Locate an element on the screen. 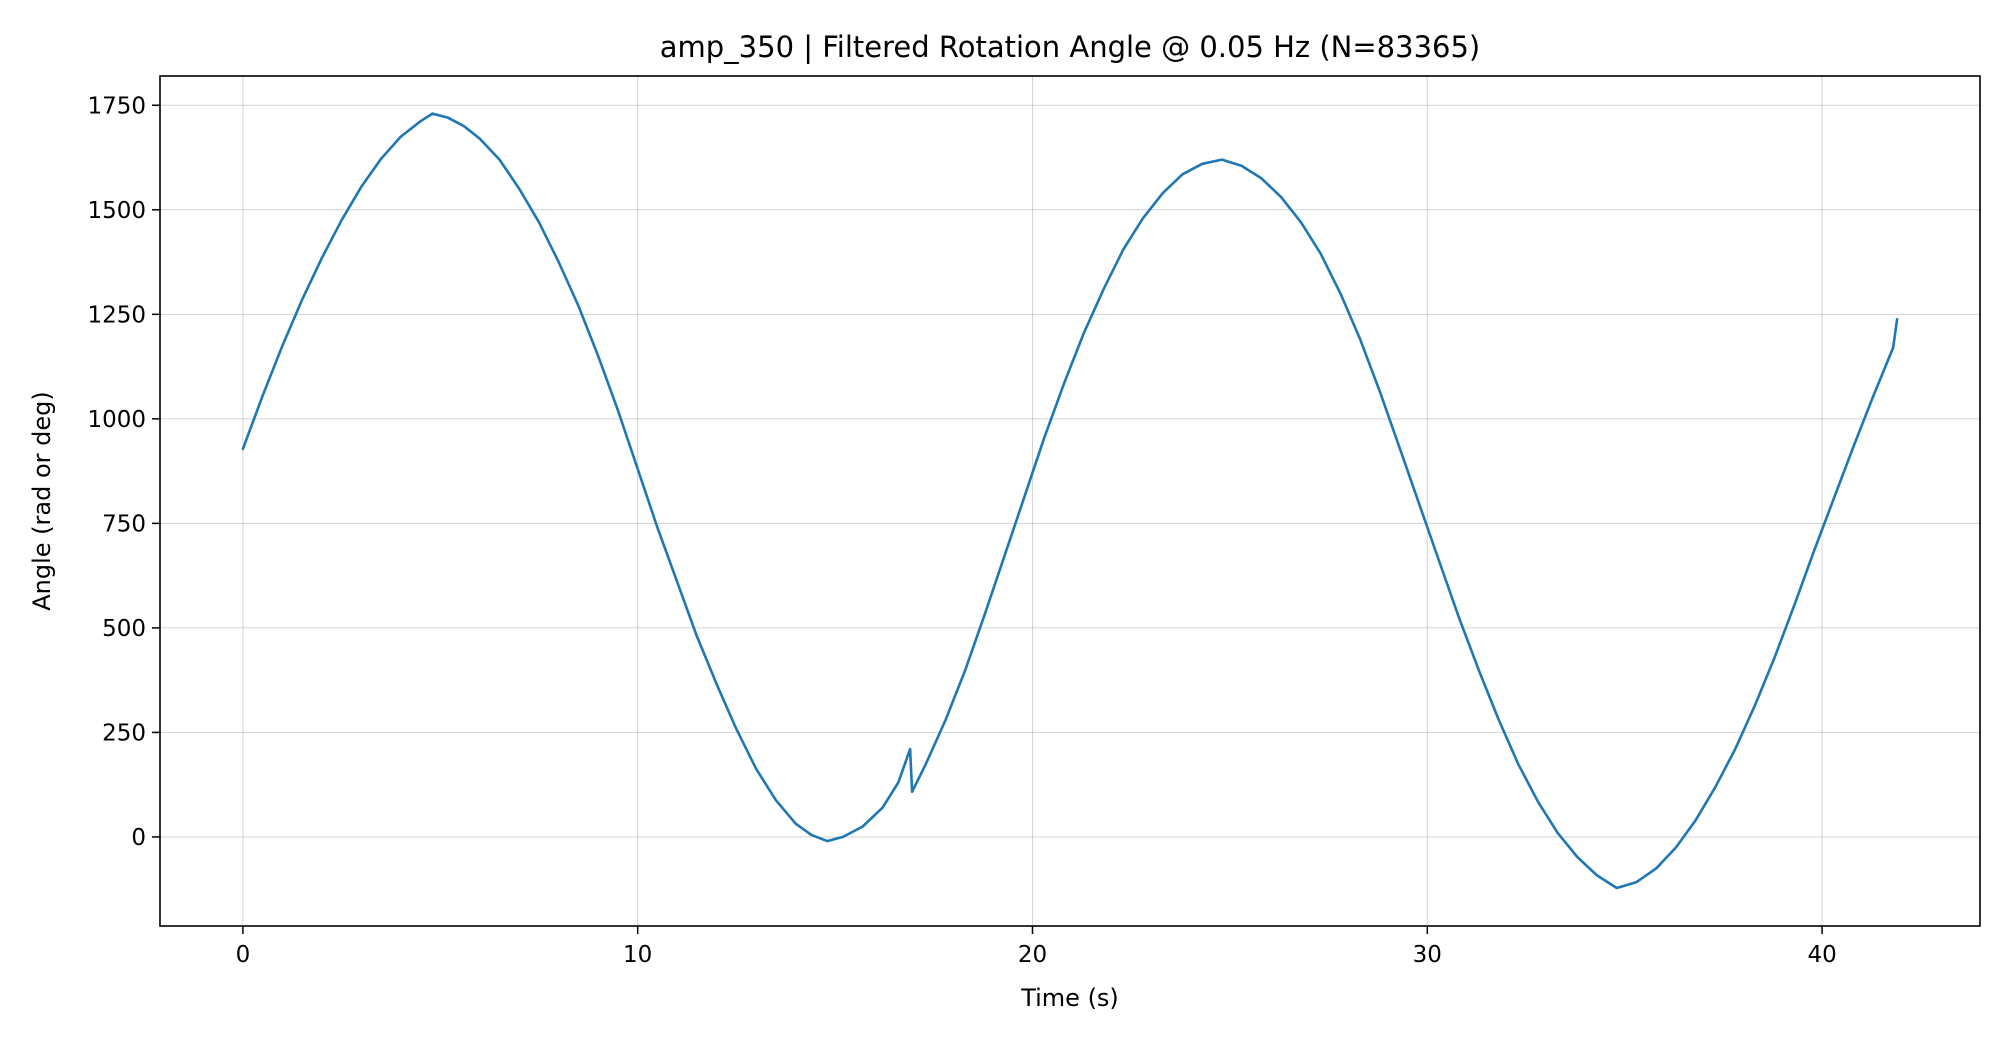 This screenshot has width=2000, height=1040. y-tick-label: 1750 is located at coordinates (116, 106).